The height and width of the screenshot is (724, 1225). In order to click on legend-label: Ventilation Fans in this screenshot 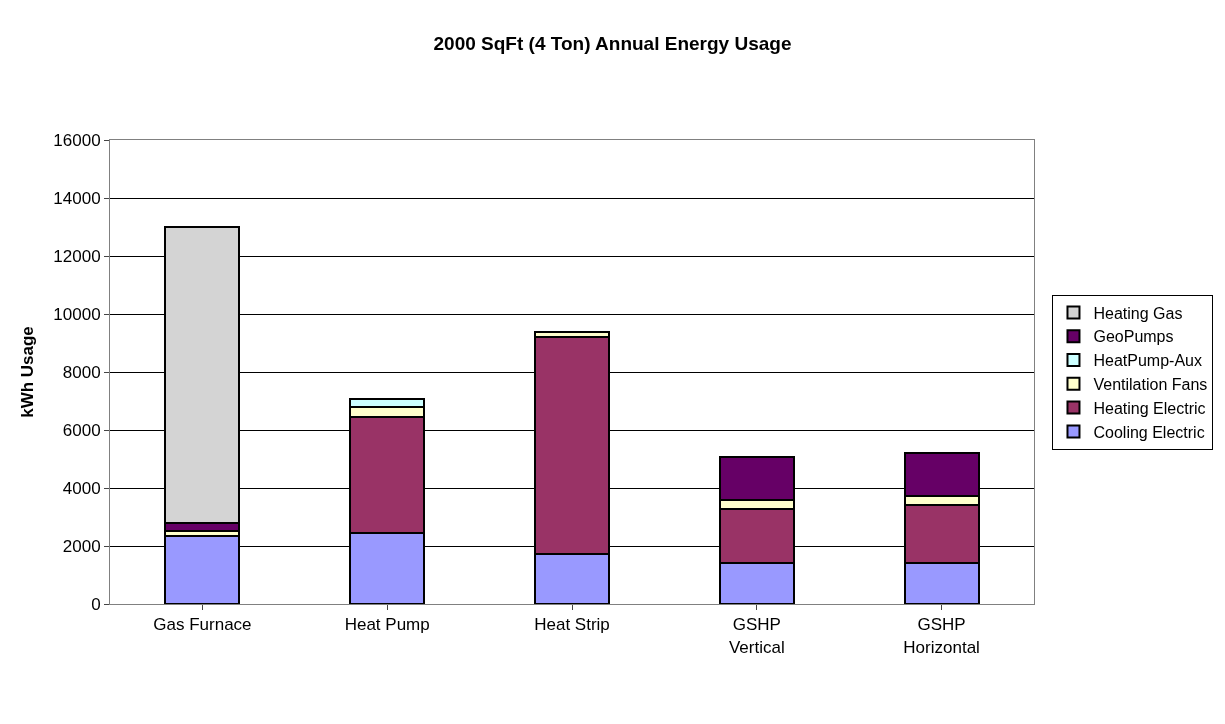, I will do `click(1150, 385)`.